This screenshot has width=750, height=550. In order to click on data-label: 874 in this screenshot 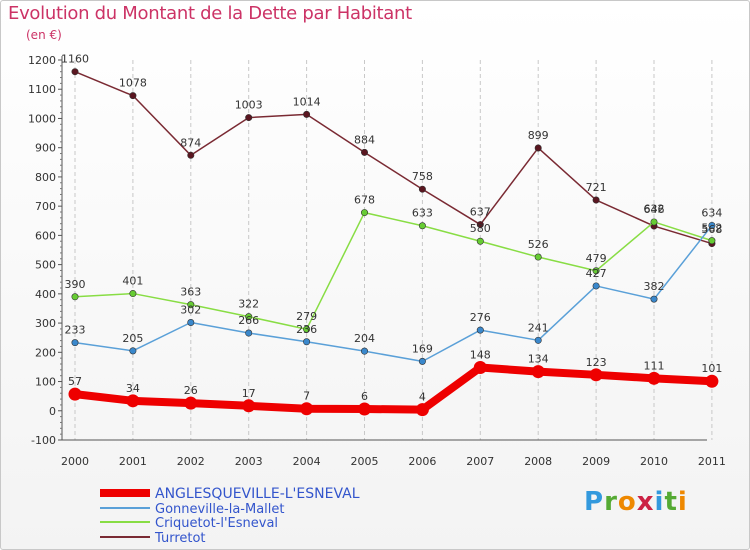, I will do `click(190, 142)`.